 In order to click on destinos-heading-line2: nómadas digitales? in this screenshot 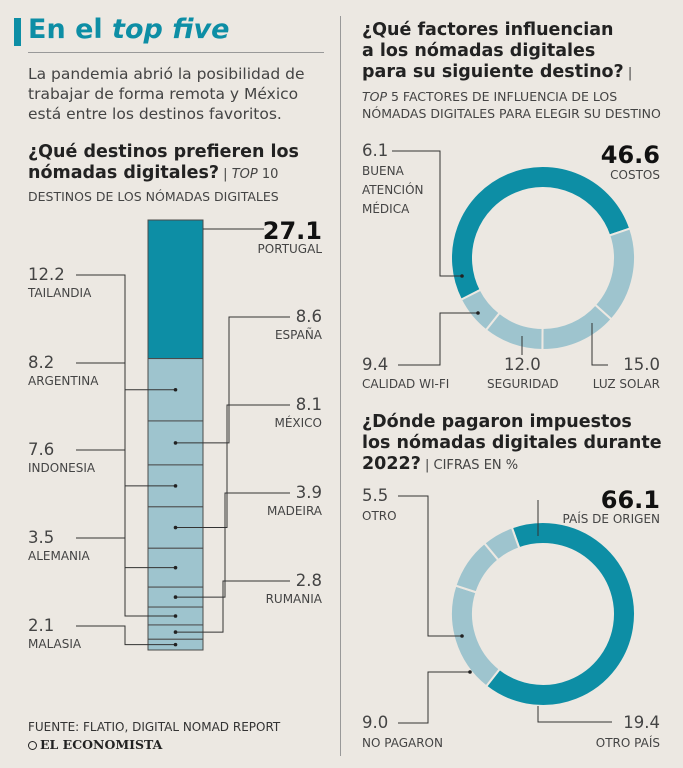, I will do `click(124, 173)`.